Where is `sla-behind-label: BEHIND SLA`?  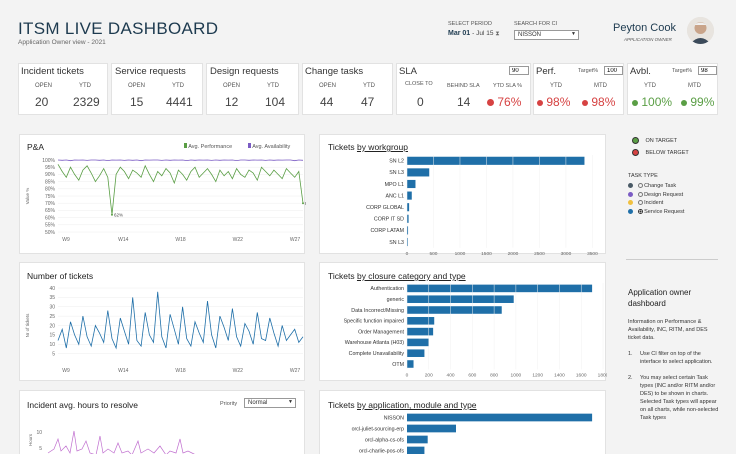
sla-behind-label: BEHIND SLA is located at coordinates (463, 86).